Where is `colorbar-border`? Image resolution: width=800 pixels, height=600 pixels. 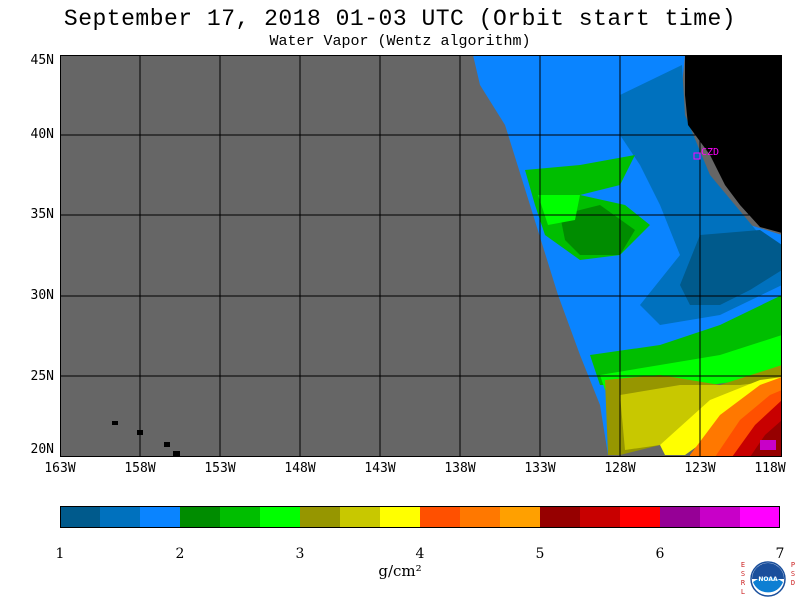
colorbar-border is located at coordinates (420, 517).